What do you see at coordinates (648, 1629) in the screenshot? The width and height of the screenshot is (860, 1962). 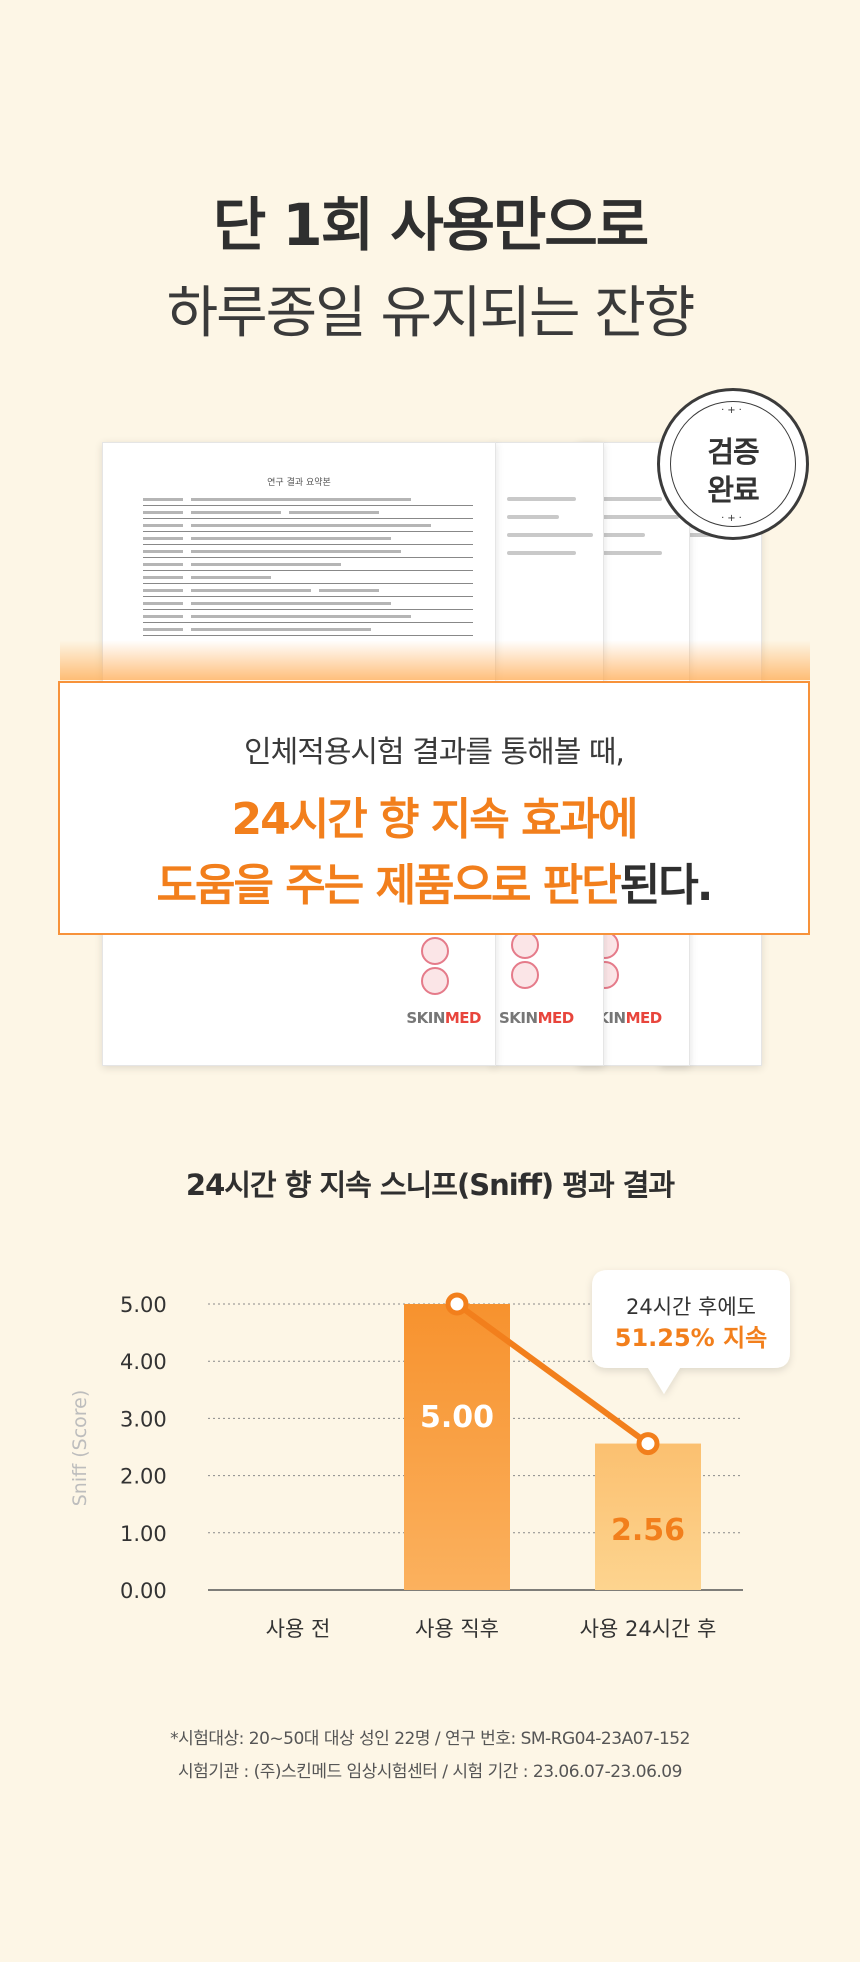 I see `x-tick-label: 사용 24시간 후` at bounding box center [648, 1629].